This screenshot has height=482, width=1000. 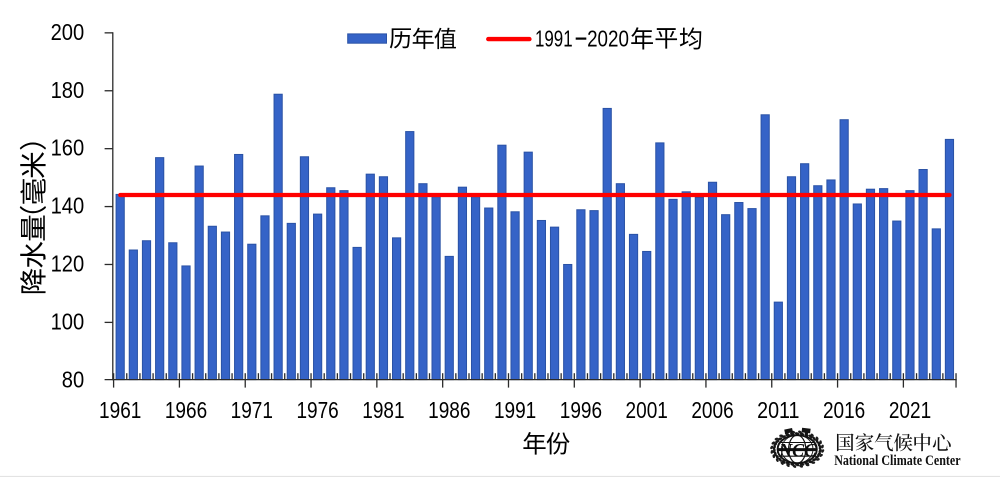 I want to click on svg-text: 1981, so click(x=383, y=410).